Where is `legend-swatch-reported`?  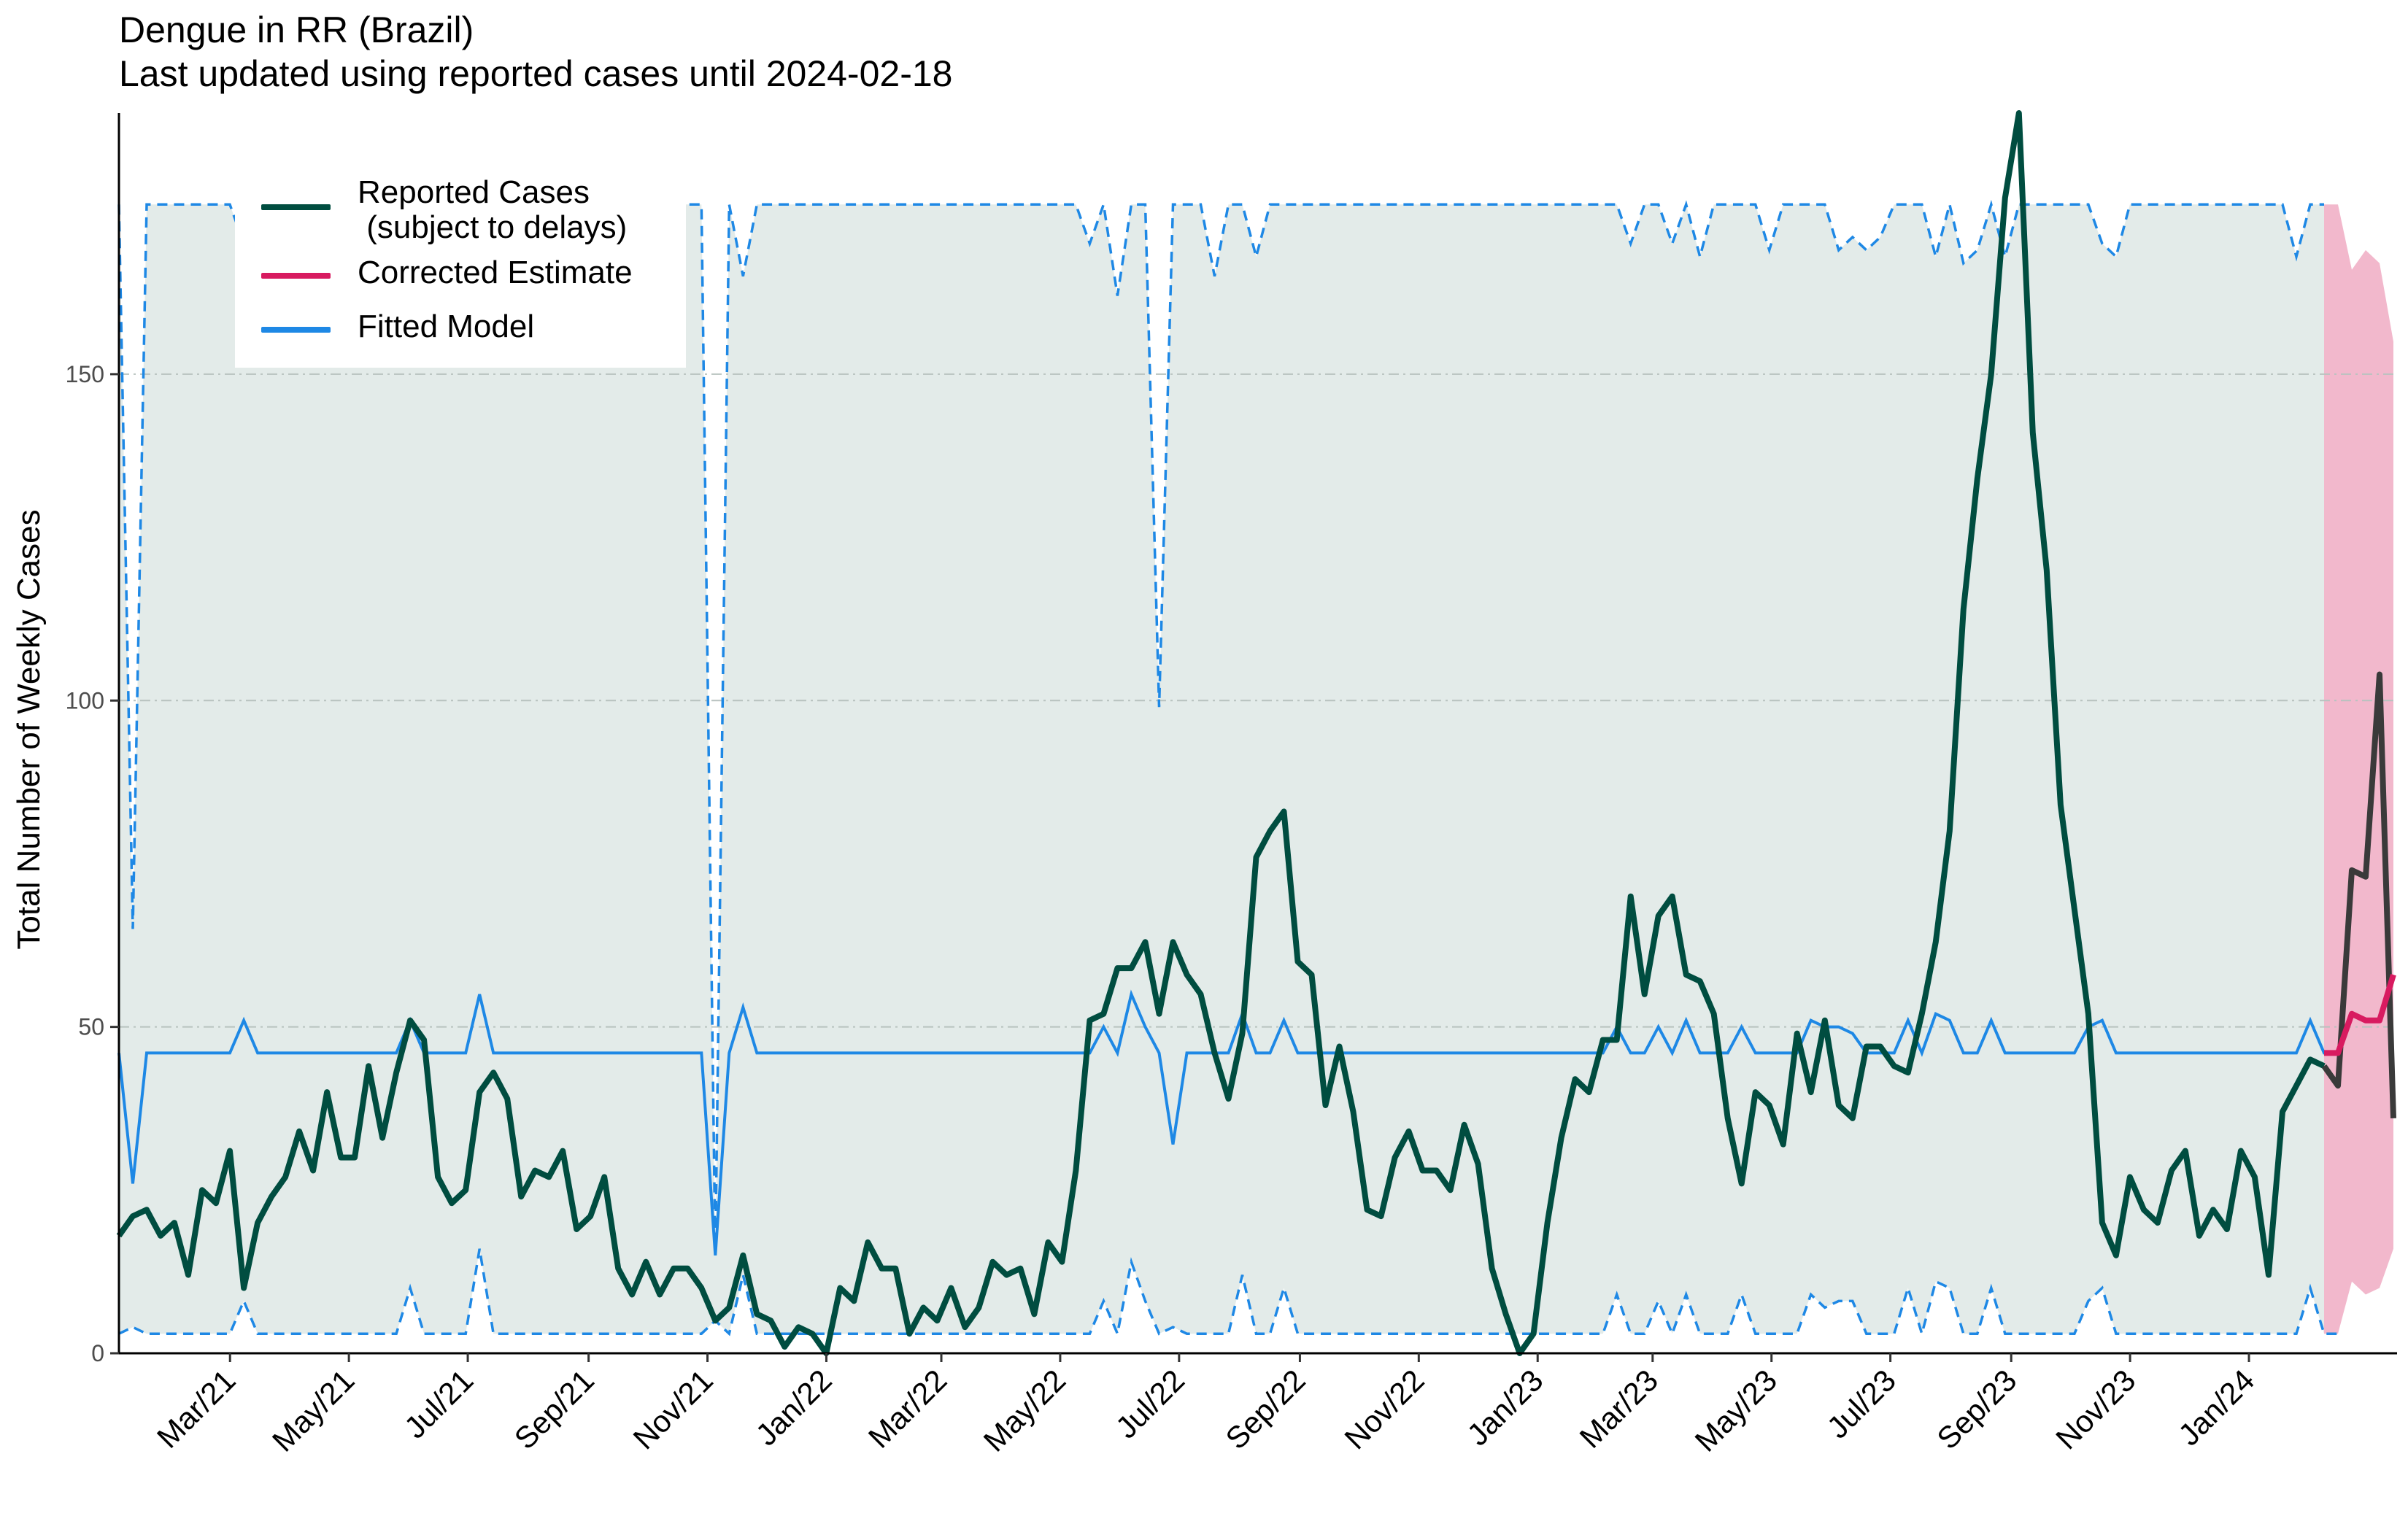
legend-swatch-reported is located at coordinates (296, 207).